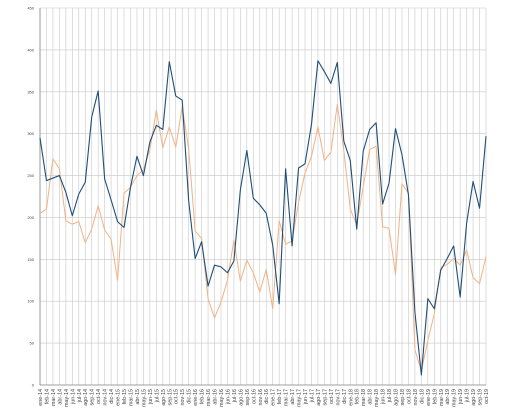 This screenshot has width=530, height=418. Describe the element at coordinates (351, 397) in the screenshot. I see `x-tick-label: ene-18` at that location.